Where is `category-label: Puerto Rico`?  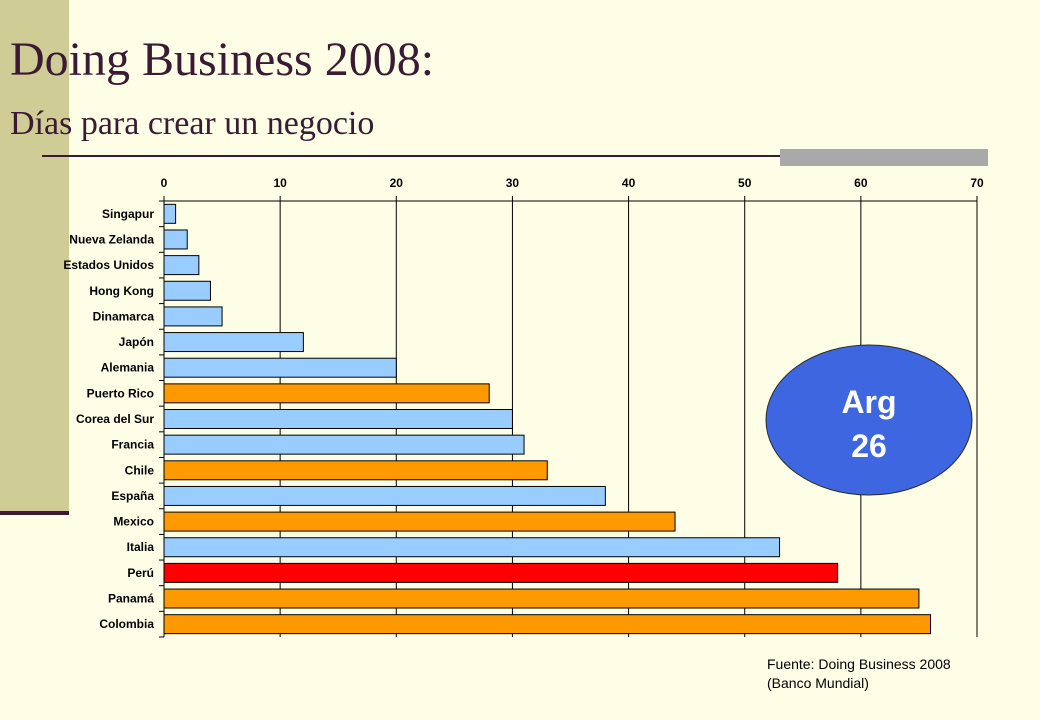 category-label: Puerto Rico is located at coordinates (120, 393).